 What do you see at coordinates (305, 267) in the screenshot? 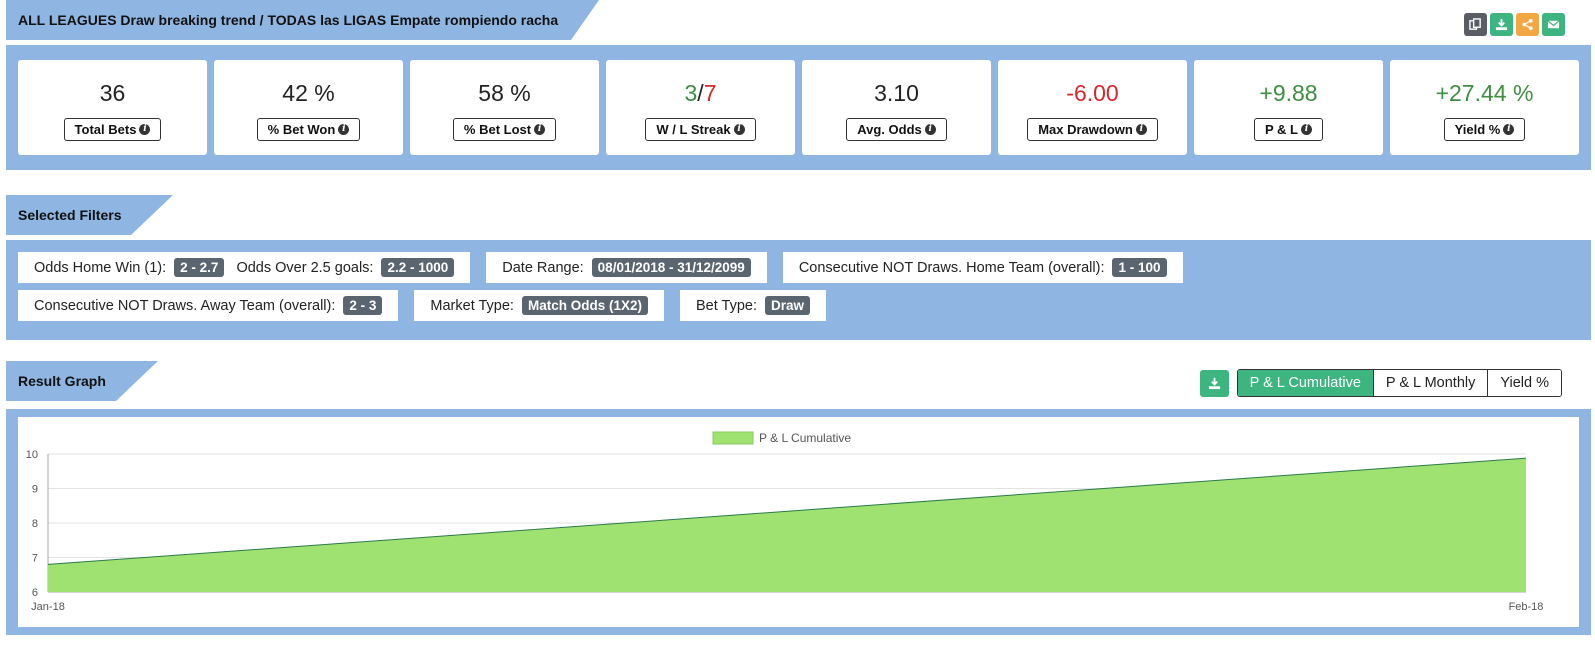
I see `filter-label: Odds Over 2.5 goals:` at bounding box center [305, 267].